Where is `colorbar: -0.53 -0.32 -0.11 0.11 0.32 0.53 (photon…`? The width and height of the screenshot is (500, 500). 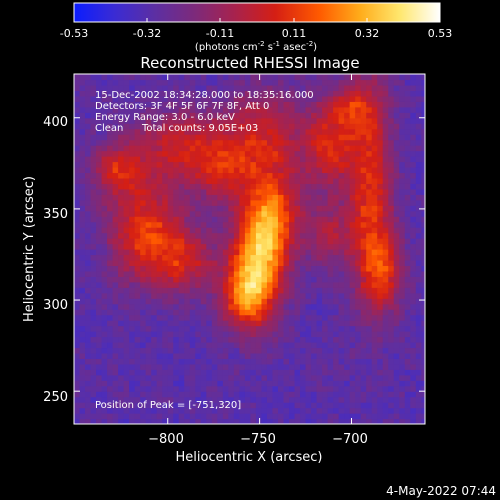
colorbar: -0.53 -0.32 -0.11 0.11 0.32 0.53 (photon… is located at coordinates (256, 27).